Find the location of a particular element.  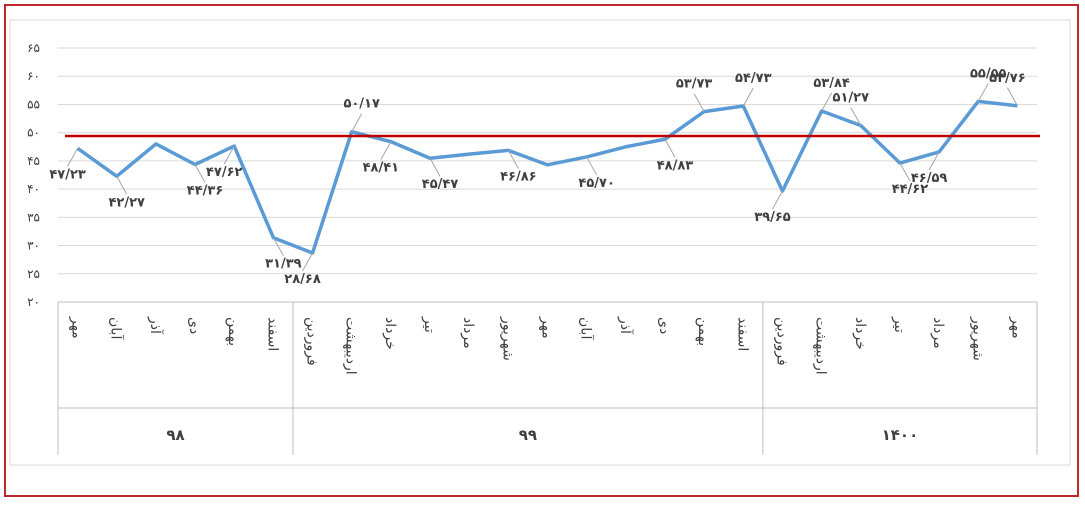

data-label: ۵۴/۷۳ is located at coordinates (753, 78).